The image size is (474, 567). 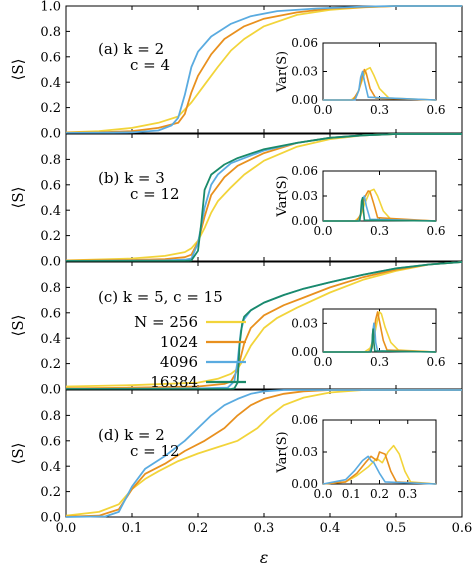 I want to click on panel-0-inset-ytick-label: 0.03, so click(x=304, y=72).